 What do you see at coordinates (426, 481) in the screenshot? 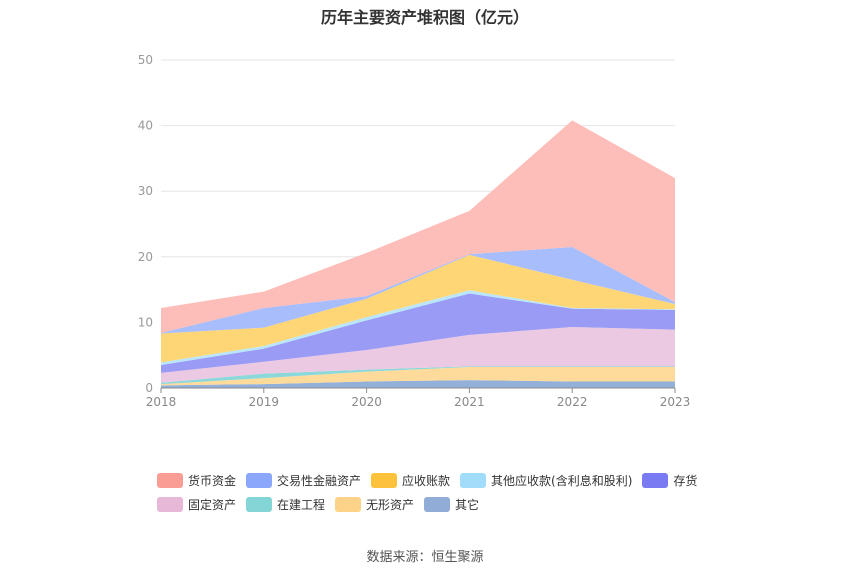
I see `legend-label: 应收账款` at bounding box center [426, 481].